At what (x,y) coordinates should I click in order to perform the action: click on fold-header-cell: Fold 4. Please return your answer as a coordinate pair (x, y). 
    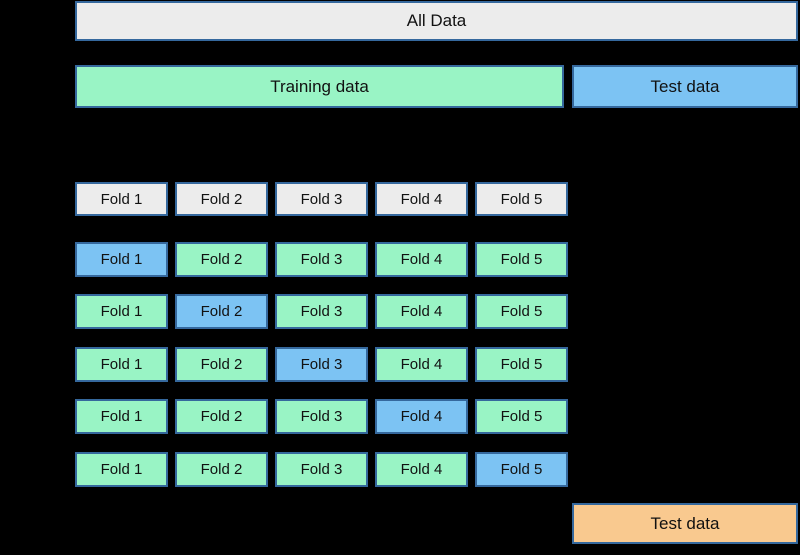
    Looking at the image, I should click on (421, 199).